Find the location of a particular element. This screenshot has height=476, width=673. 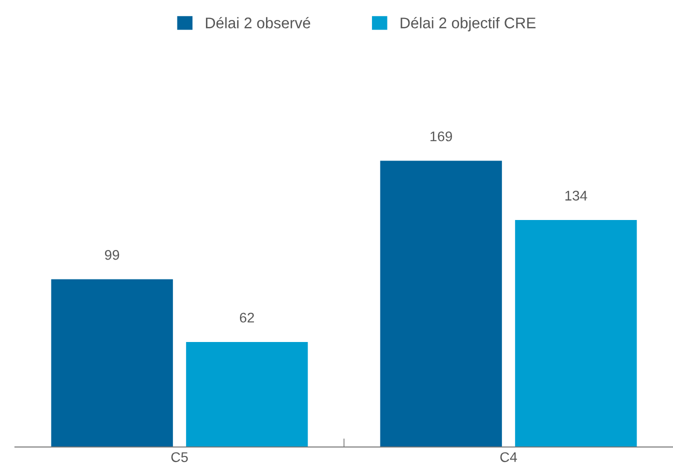

x-tick-label: C5 is located at coordinates (179, 457).